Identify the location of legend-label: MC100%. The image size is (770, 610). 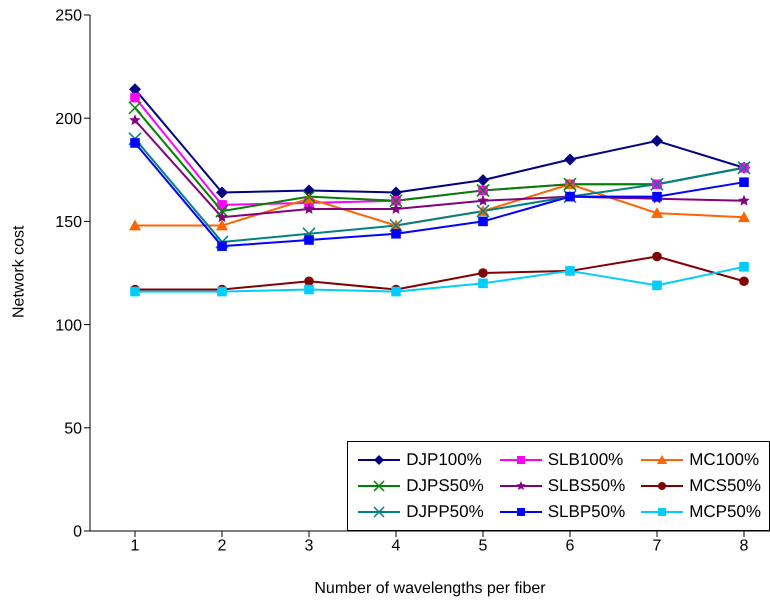
(724, 460).